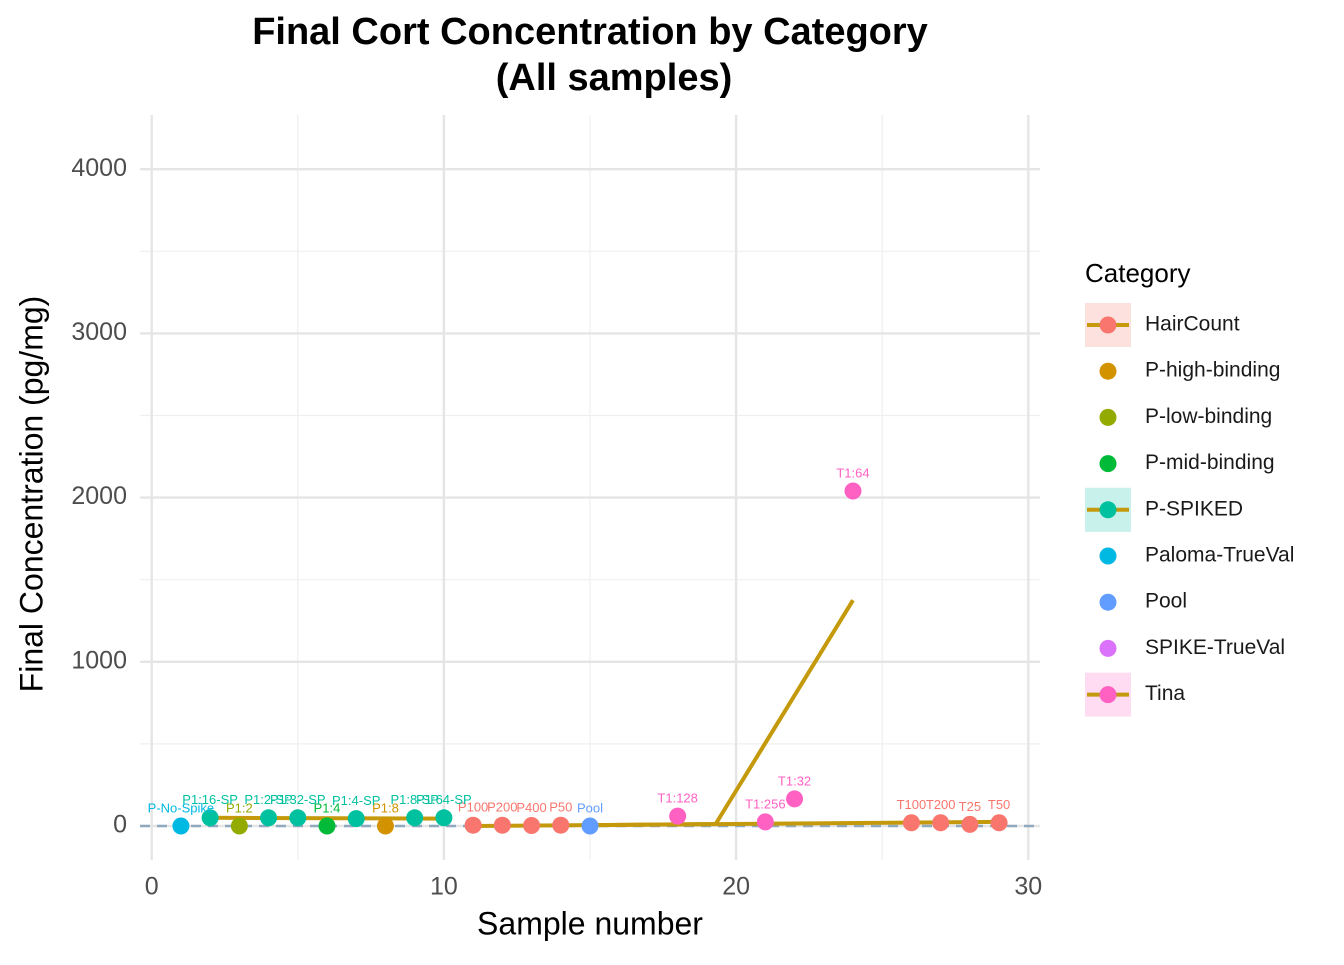 The width and height of the screenshot is (1344, 965). What do you see at coordinates (970, 806) in the screenshot?
I see `point-label: T25` at bounding box center [970, 806].